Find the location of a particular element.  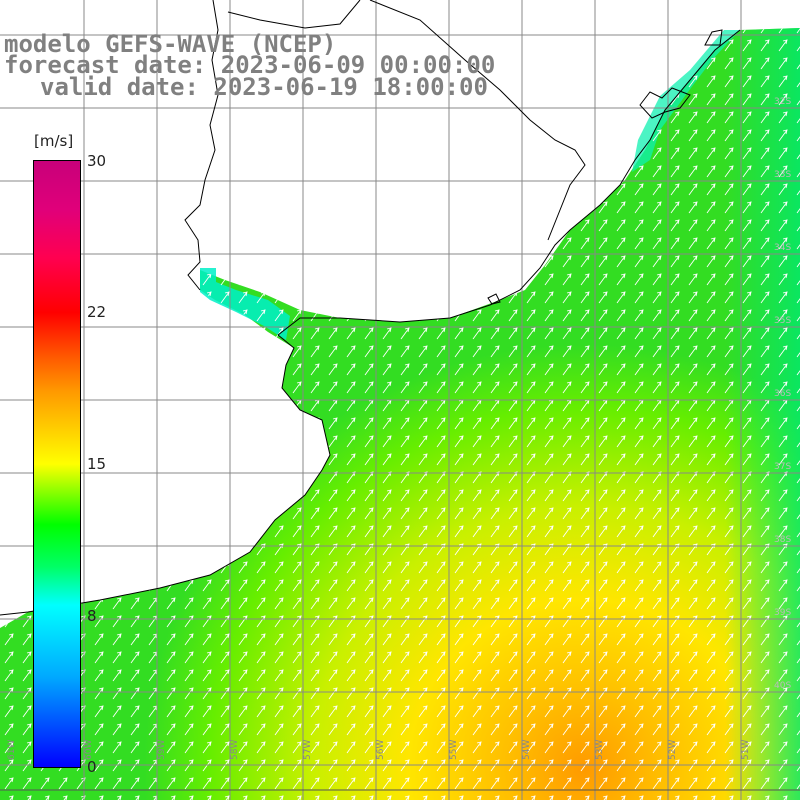

lat-label-40s: 40S is located at coordinates (782, 686).